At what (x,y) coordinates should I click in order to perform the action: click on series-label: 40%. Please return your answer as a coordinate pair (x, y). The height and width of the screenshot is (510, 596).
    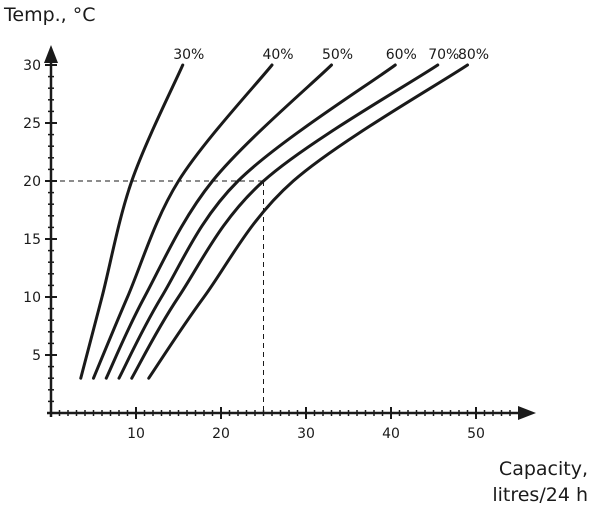
    Looking at the image, I should click on (277, 55).